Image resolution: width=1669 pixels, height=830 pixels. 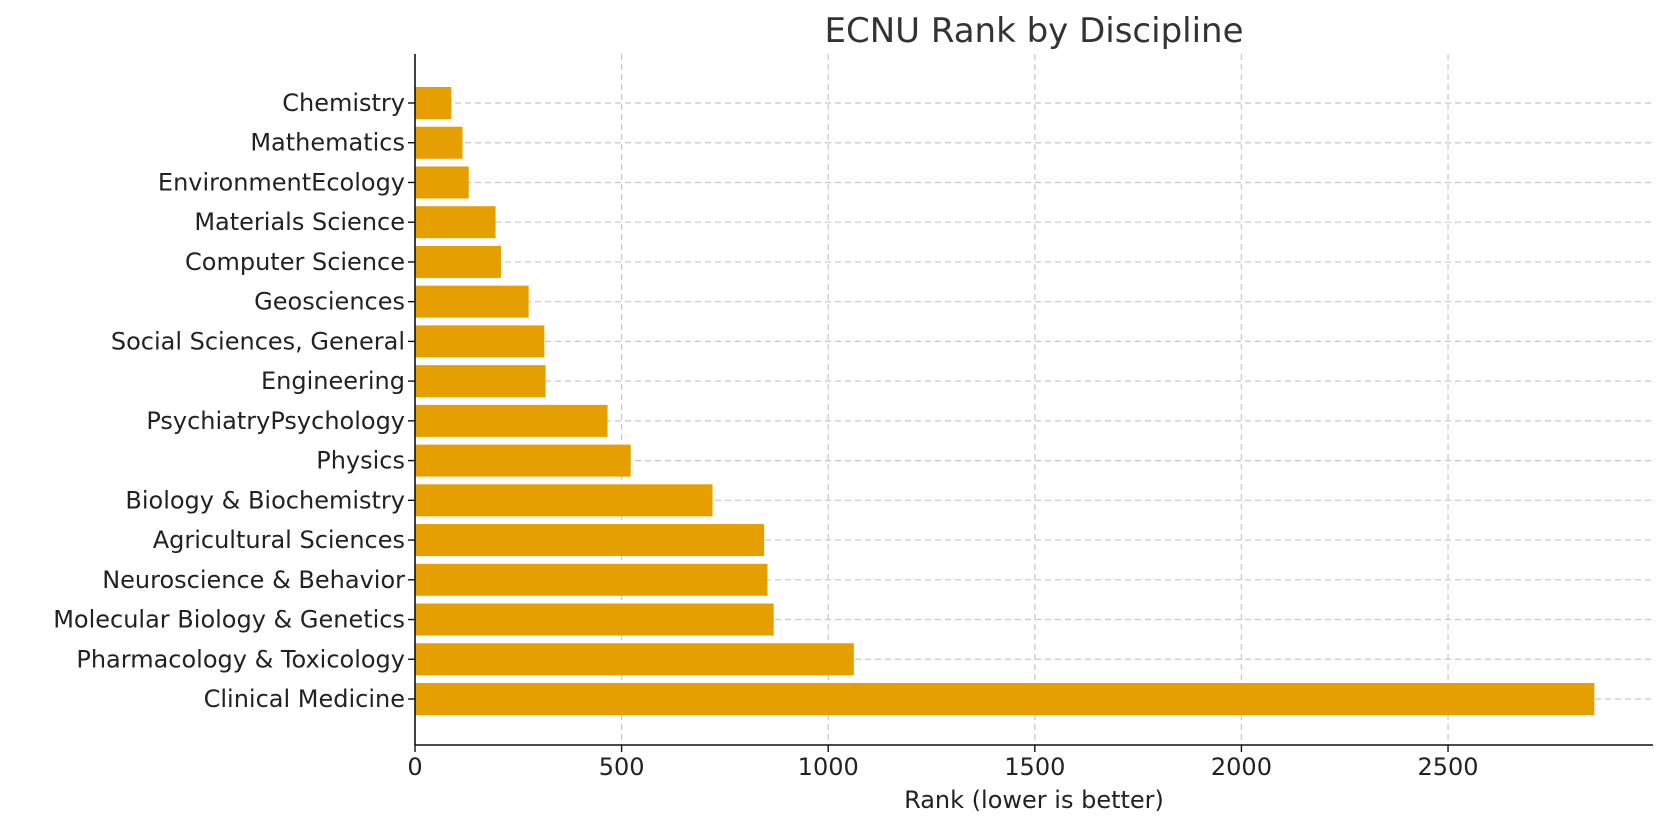 I want to click on chart-title: ECNU Rank by Discipline, so click(x=1033, y=31).